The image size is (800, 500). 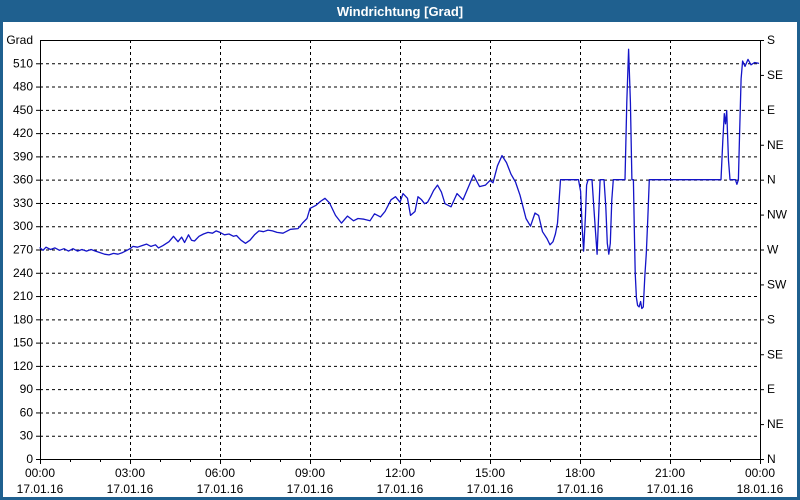 What do you see at coordinates (777, 215) in the screenshot?
I see `svg-text: NW` at bounding box center [777, 215].